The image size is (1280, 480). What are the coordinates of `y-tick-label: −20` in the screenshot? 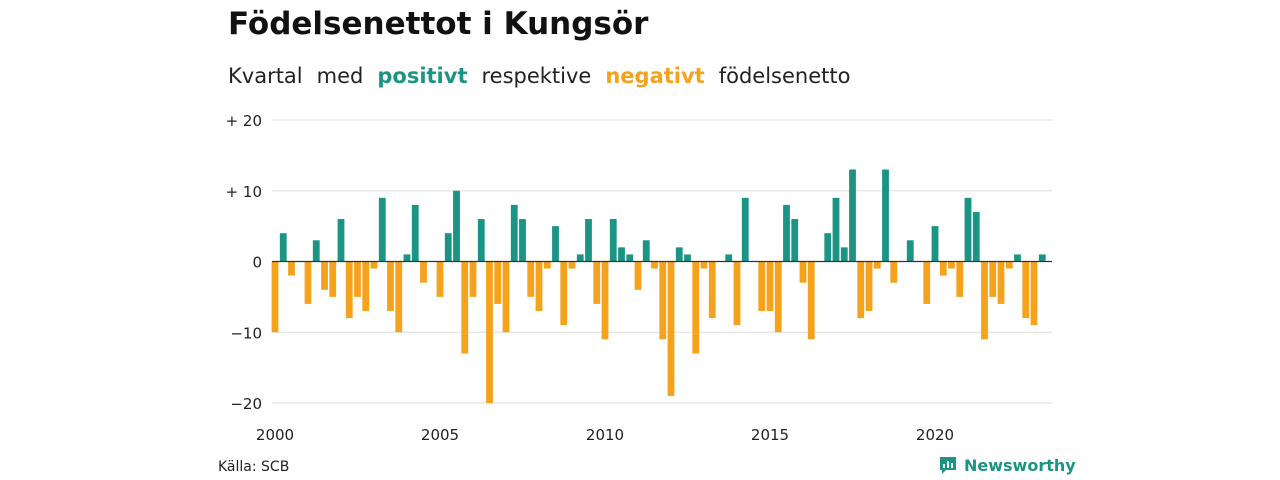 It's located at (246, 404).